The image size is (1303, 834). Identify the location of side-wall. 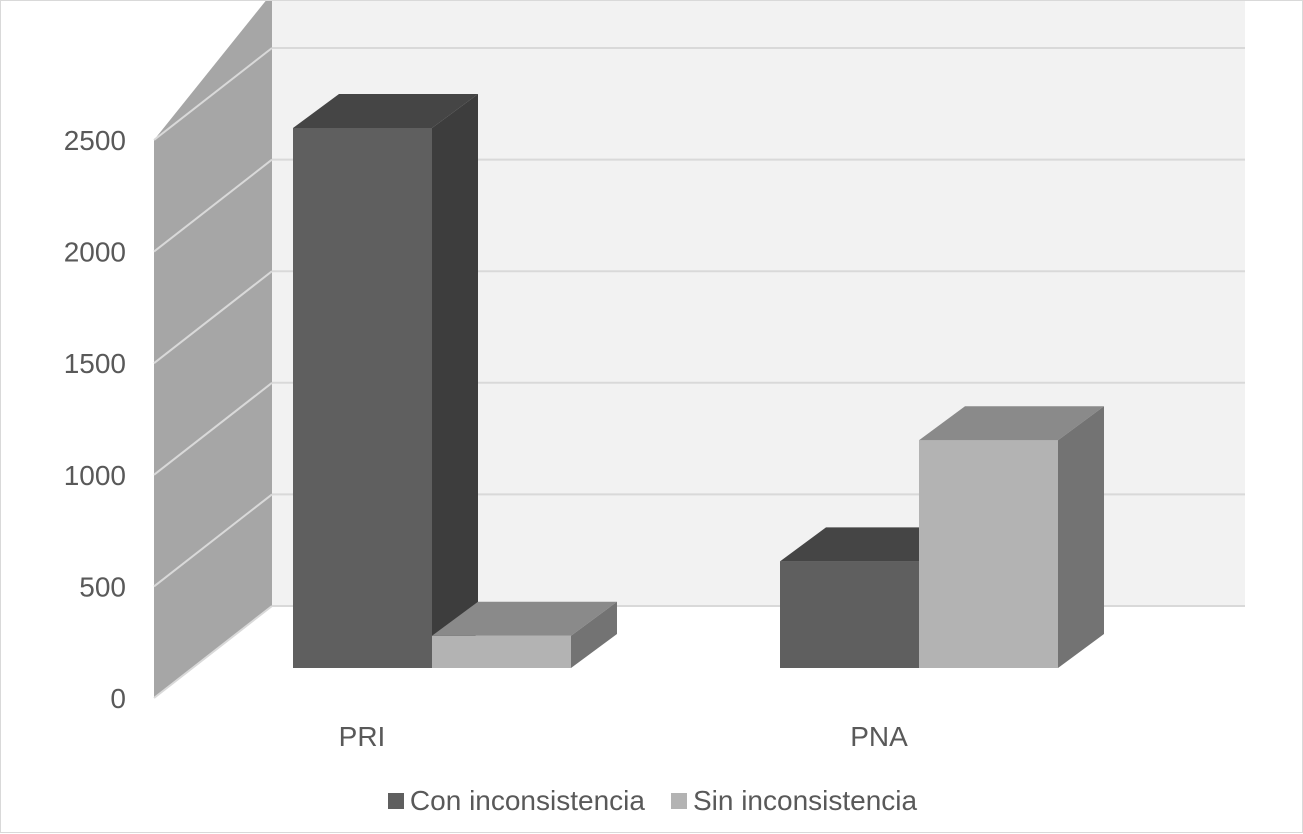
(213, 349).